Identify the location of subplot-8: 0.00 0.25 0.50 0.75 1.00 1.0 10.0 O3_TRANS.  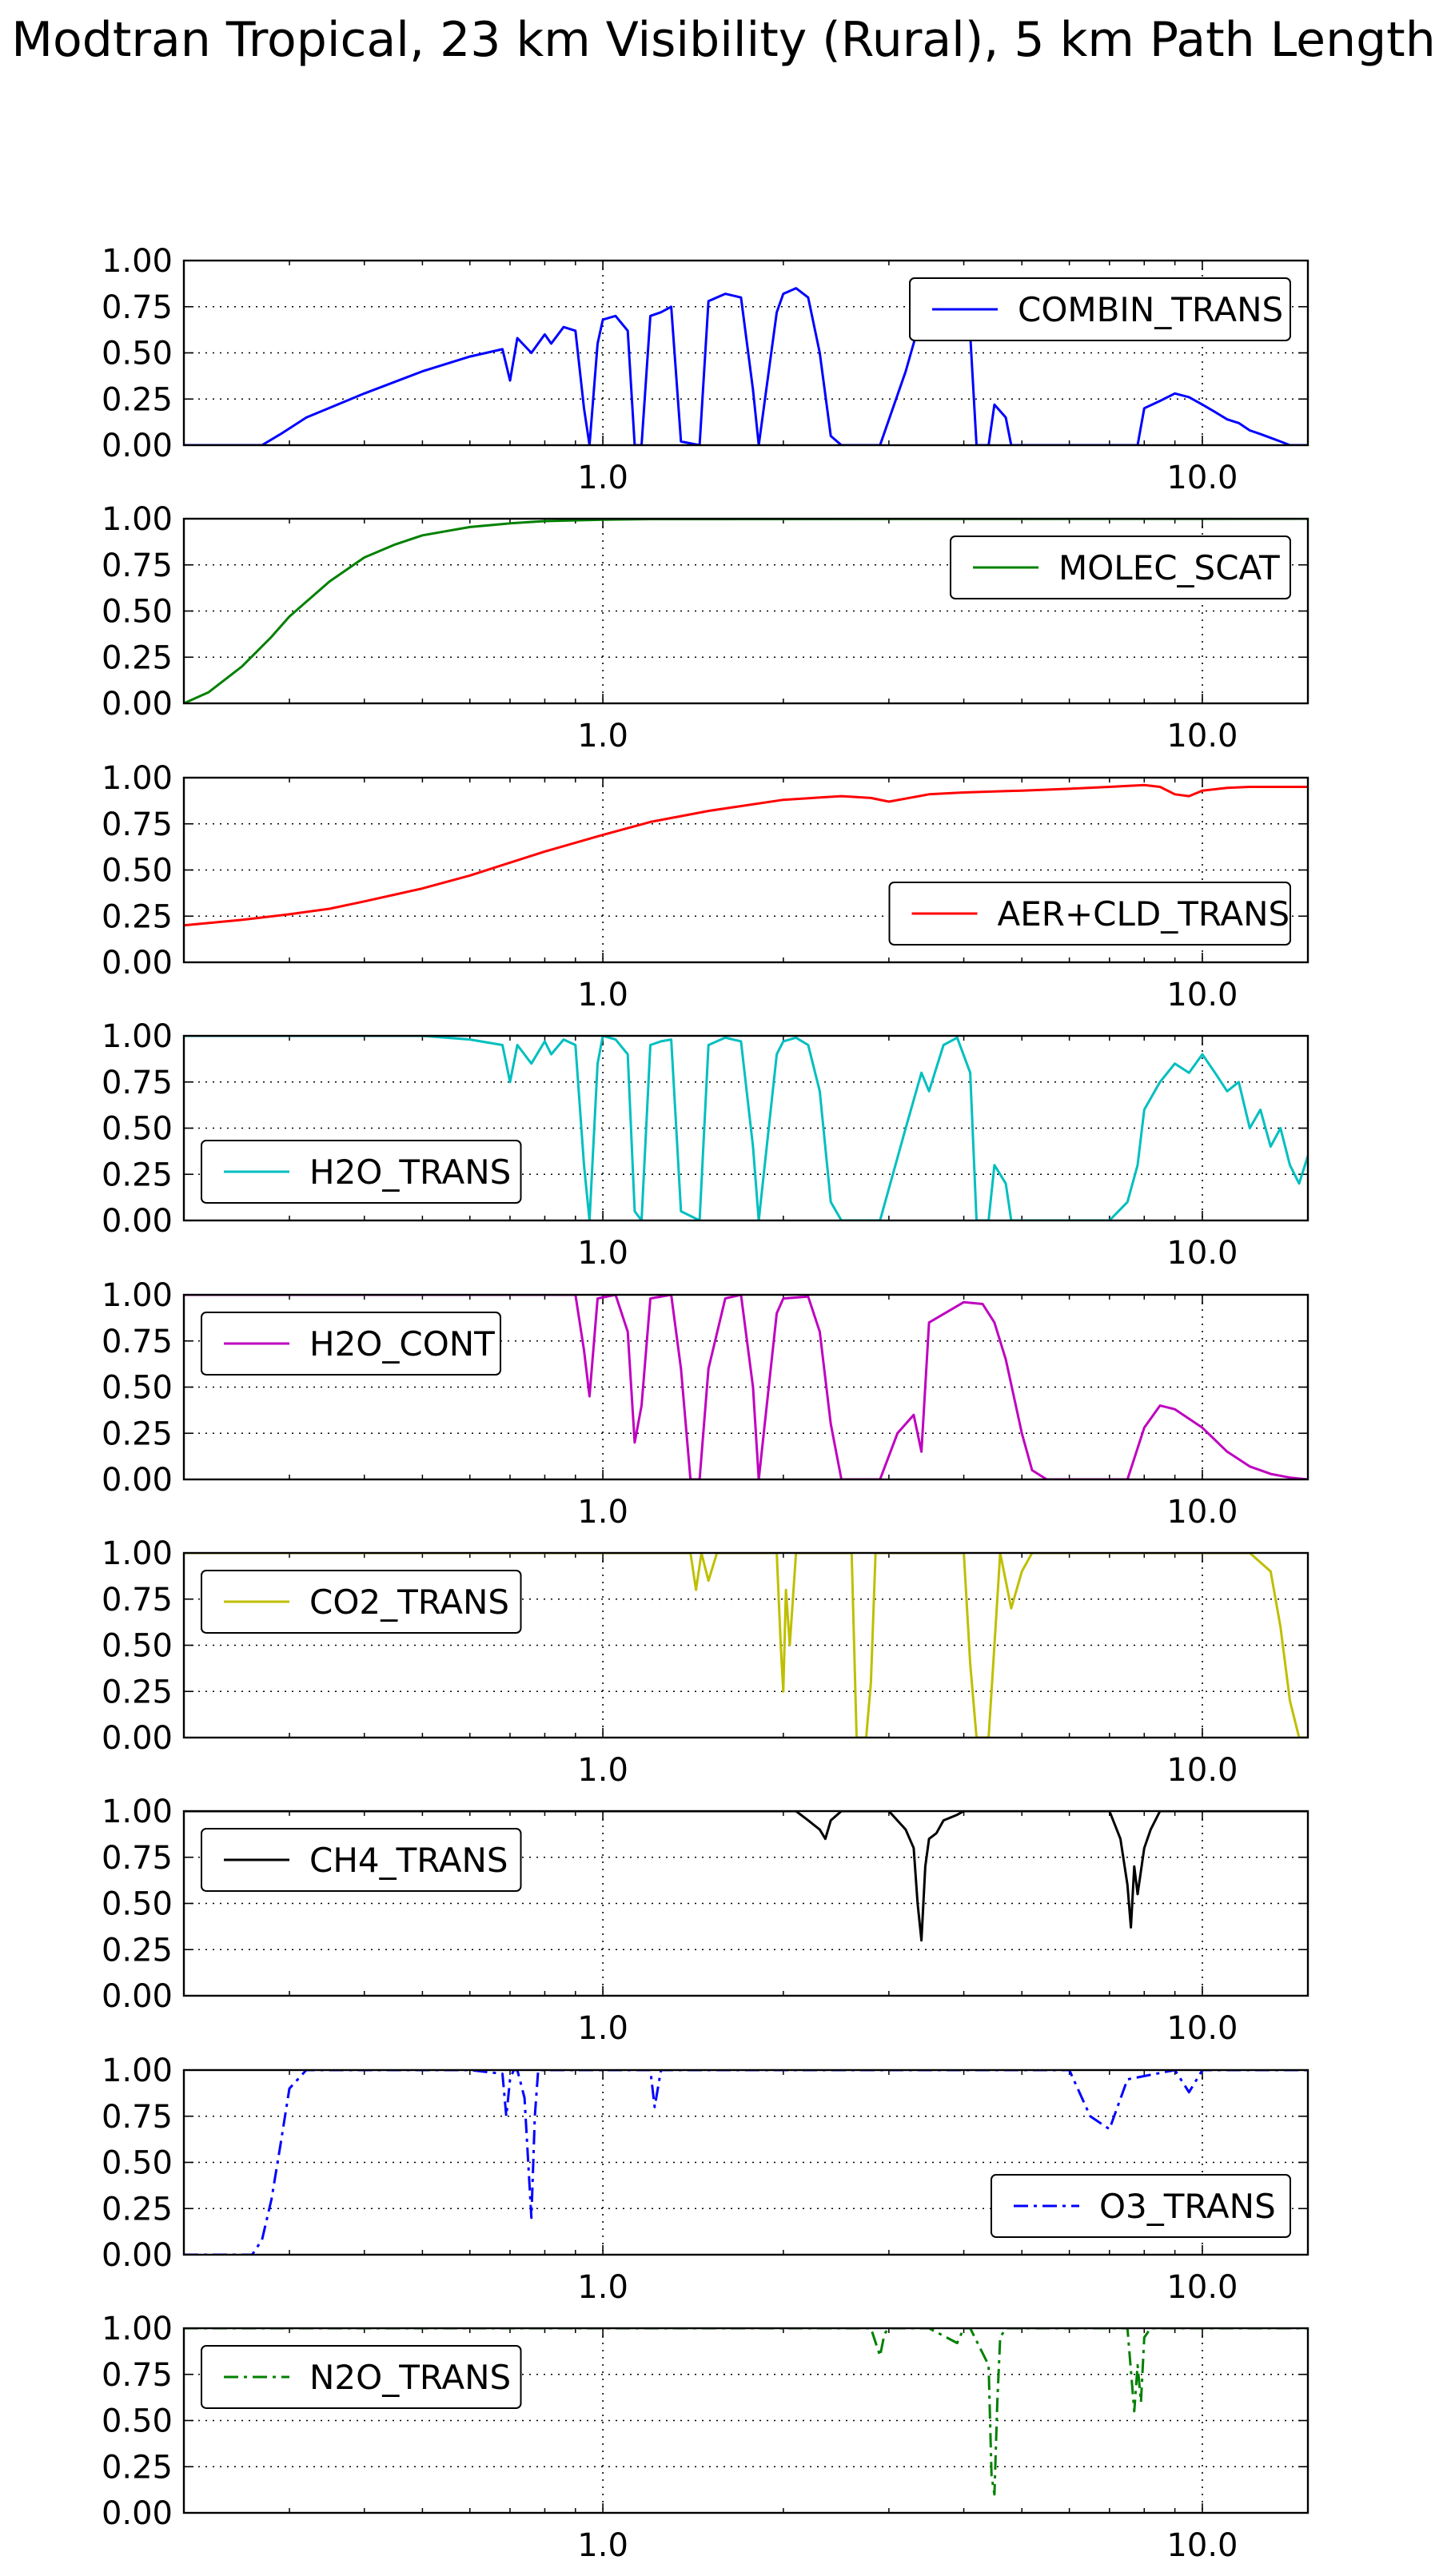
(705, 2179).